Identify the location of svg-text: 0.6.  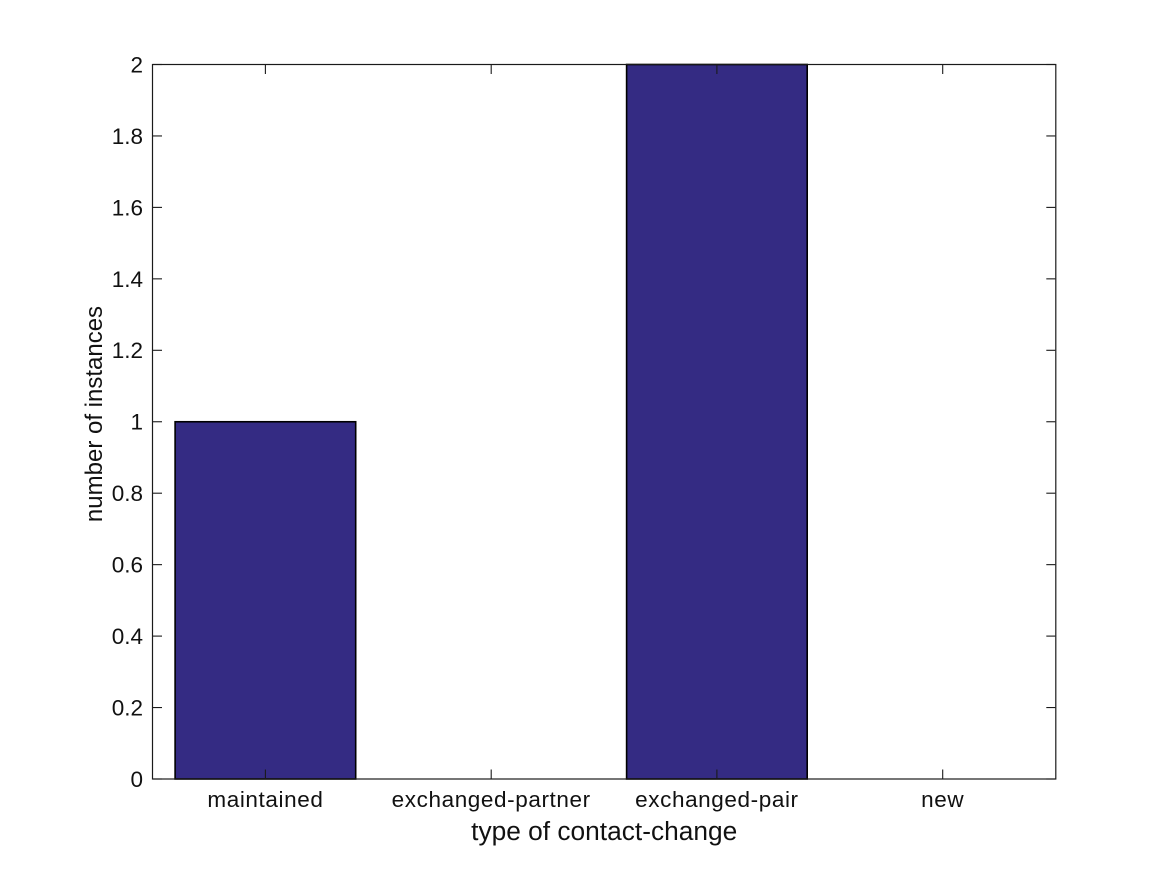
(127, 565).